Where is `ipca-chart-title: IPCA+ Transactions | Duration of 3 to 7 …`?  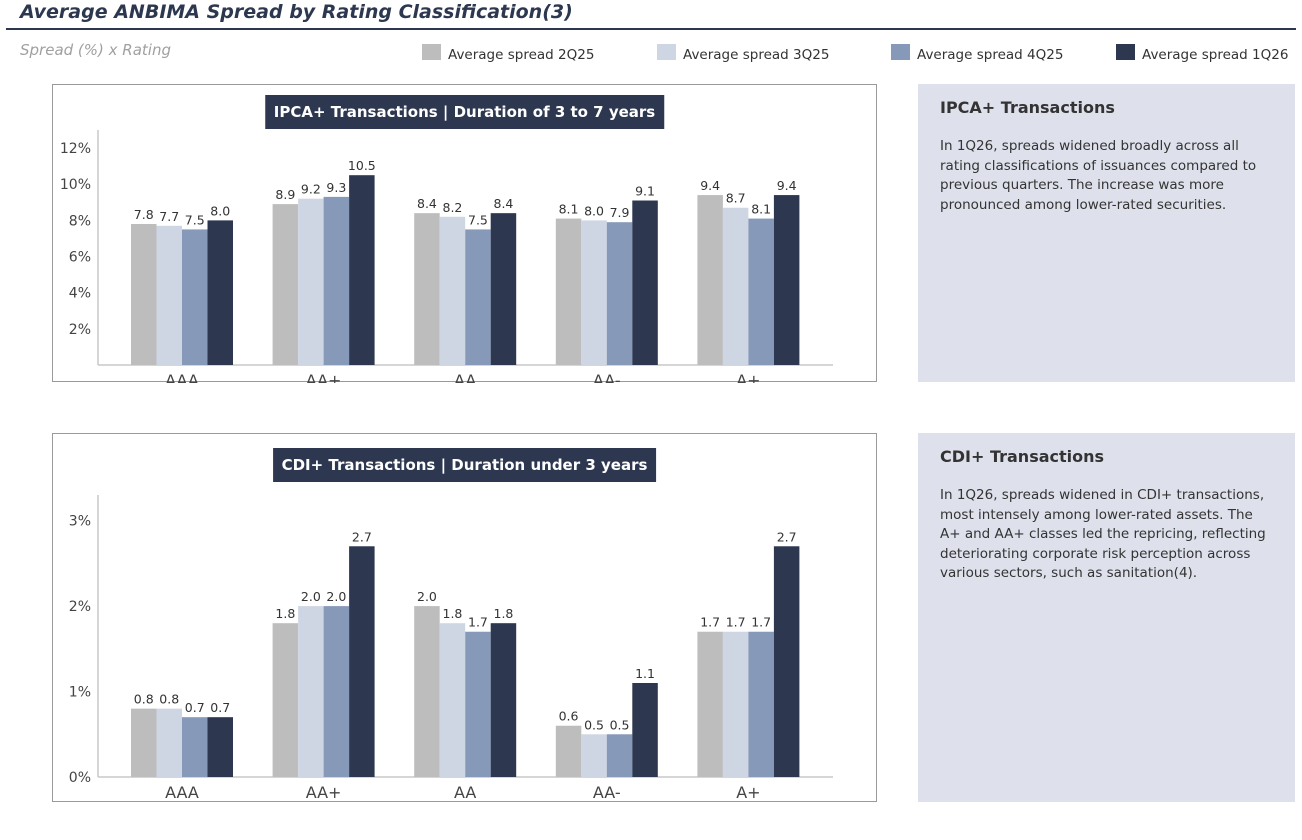 ipca-chart-title: IPCA+ Transactions | Duration of 3 to 7 … is located at coordinates (464, 112).